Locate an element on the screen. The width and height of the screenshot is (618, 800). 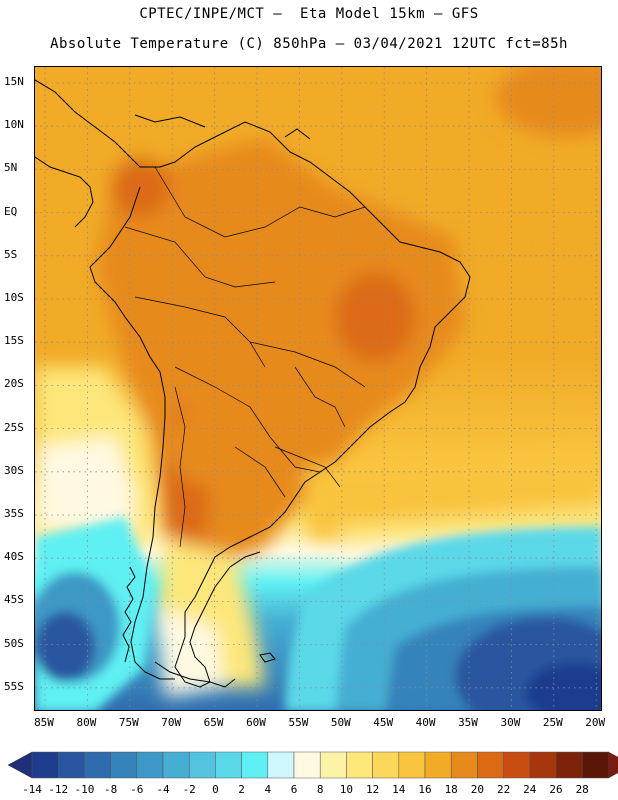
lat-label: 50S is located at coordinates (14, 643).